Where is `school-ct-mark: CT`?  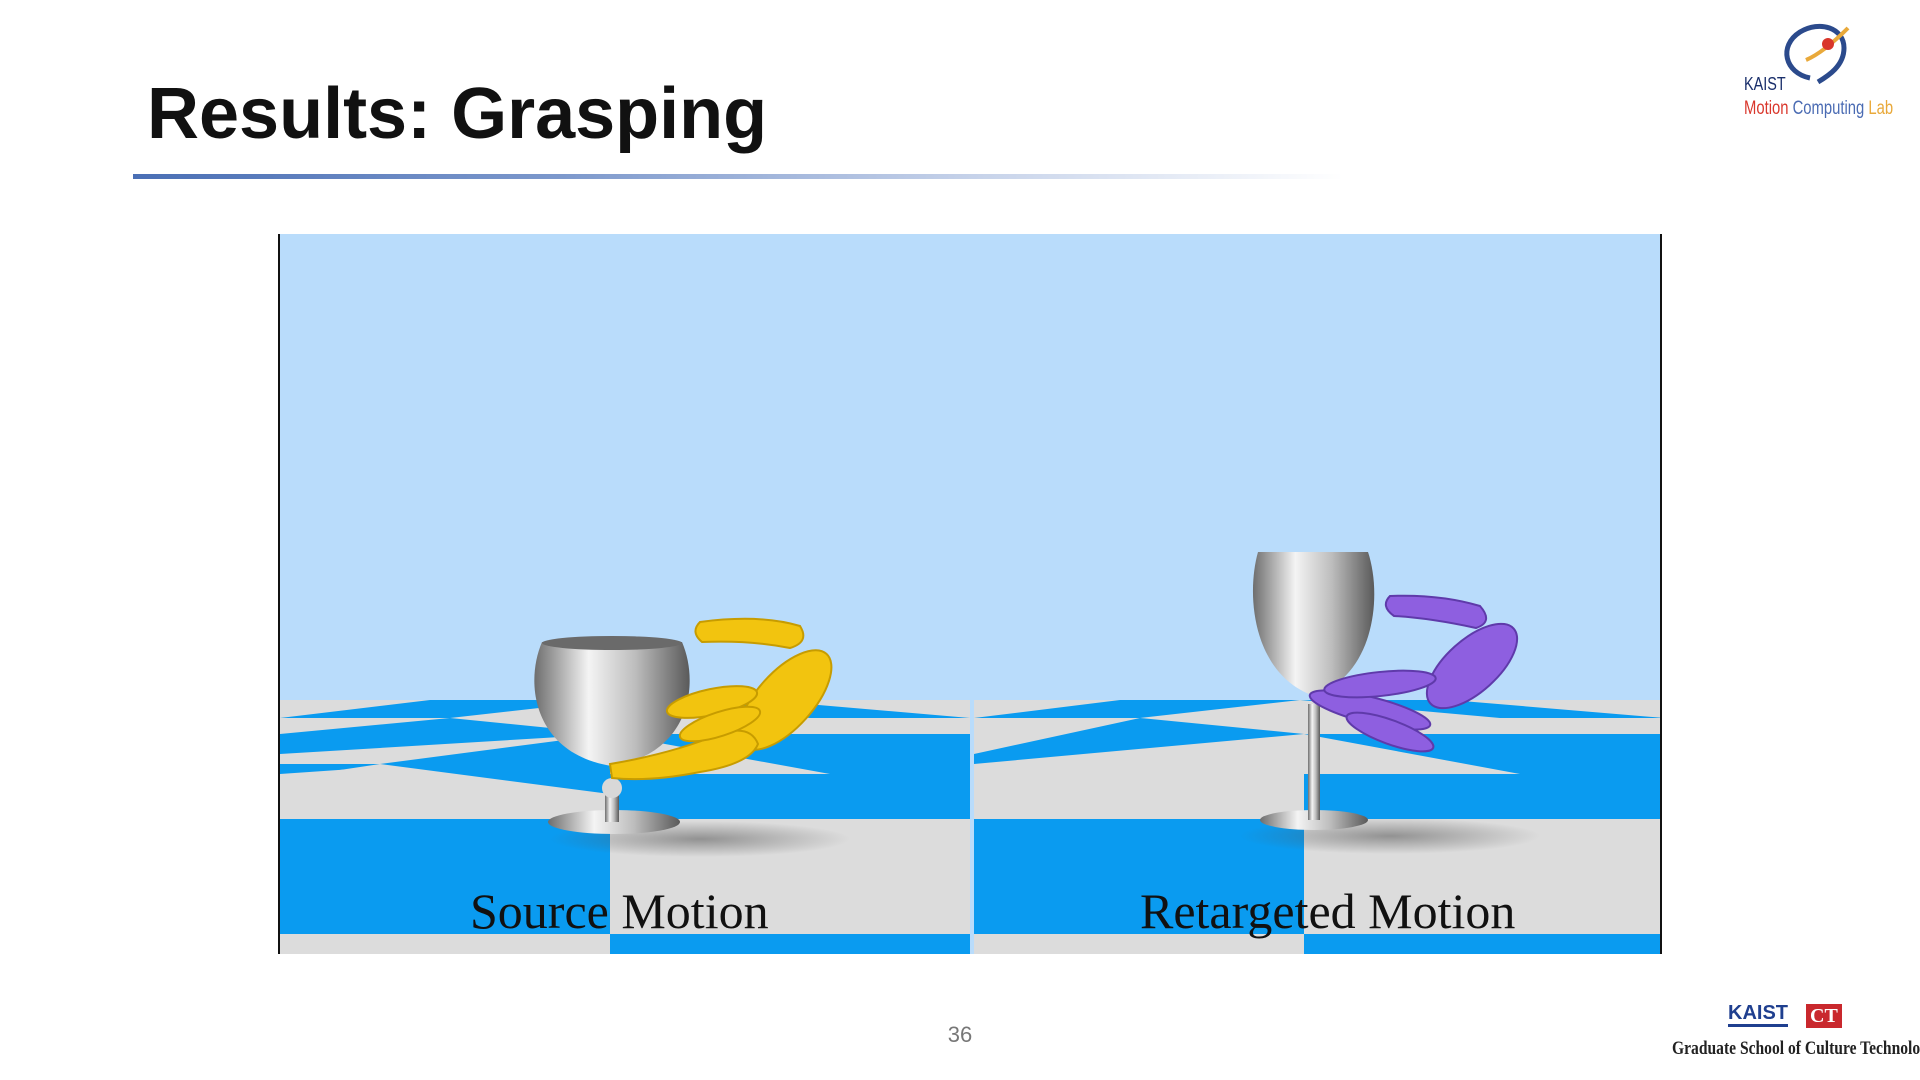 school-ct-mark: CT is located at coordinates (1824, 1016).